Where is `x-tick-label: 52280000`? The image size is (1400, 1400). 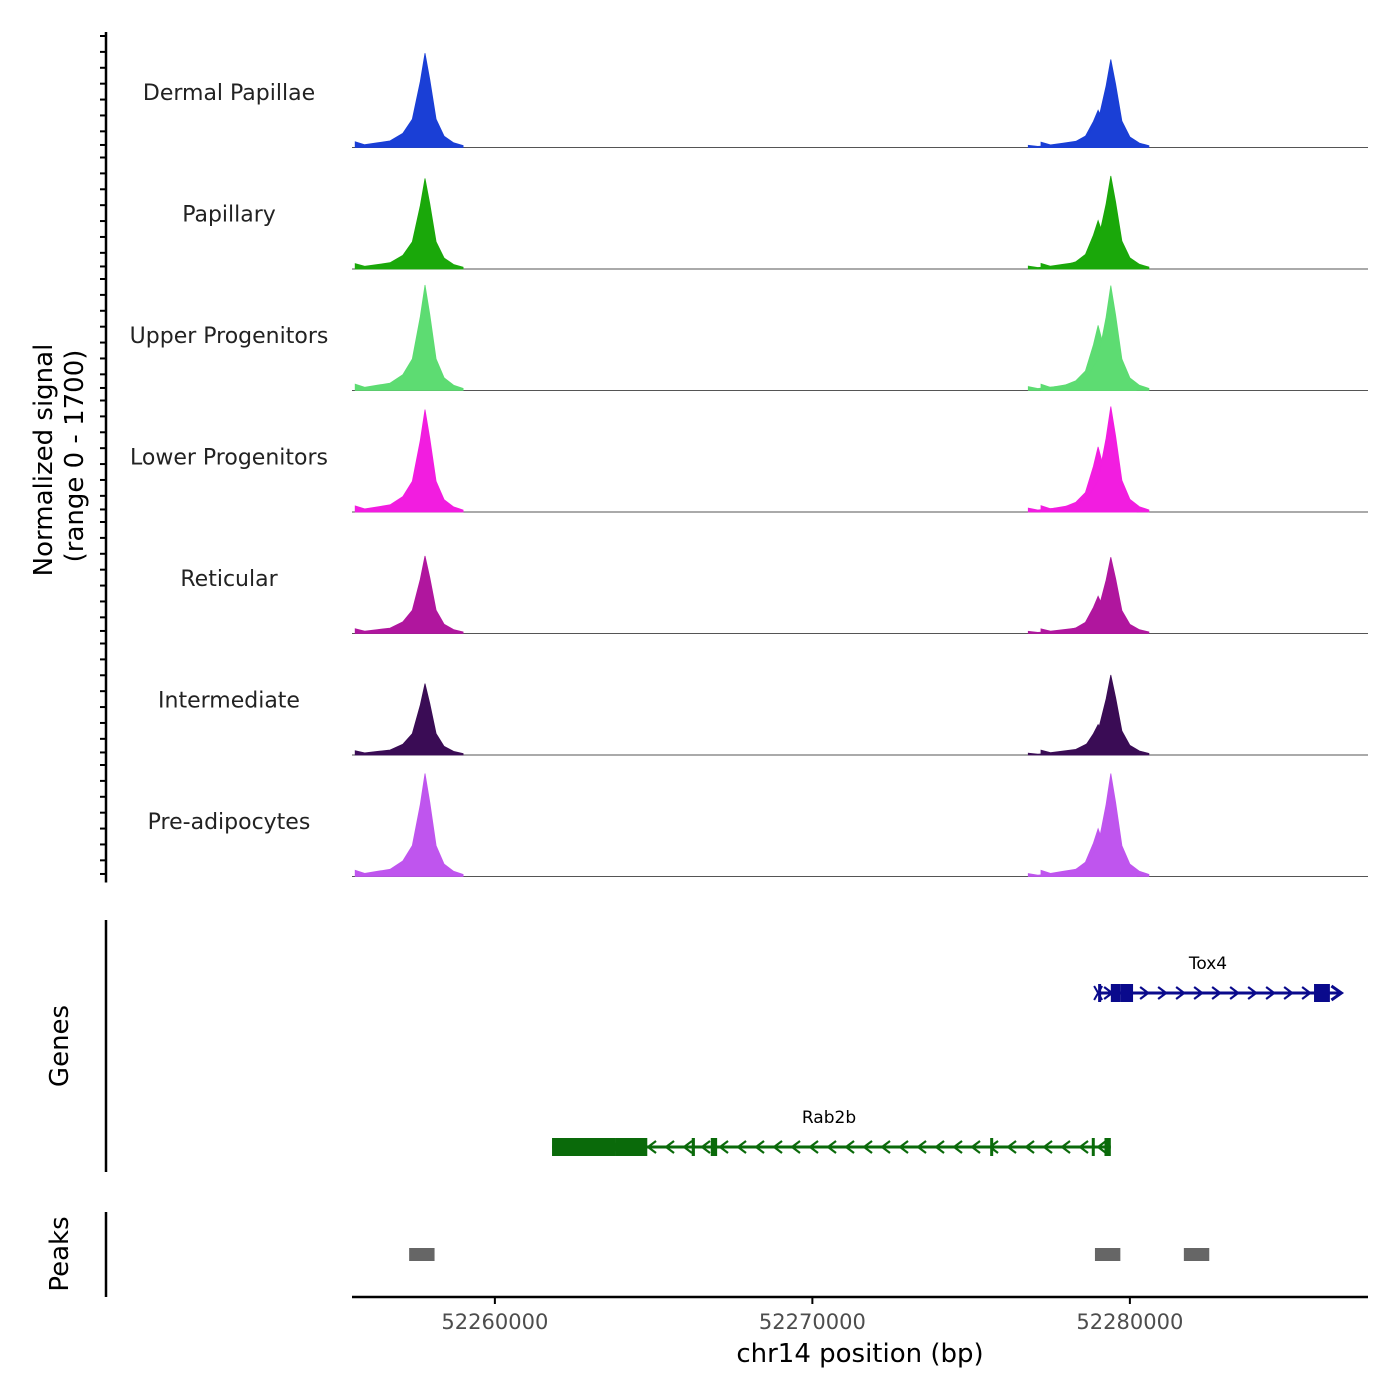
x-tick-label: 52280000 is located at coordinates (1129, 1322).